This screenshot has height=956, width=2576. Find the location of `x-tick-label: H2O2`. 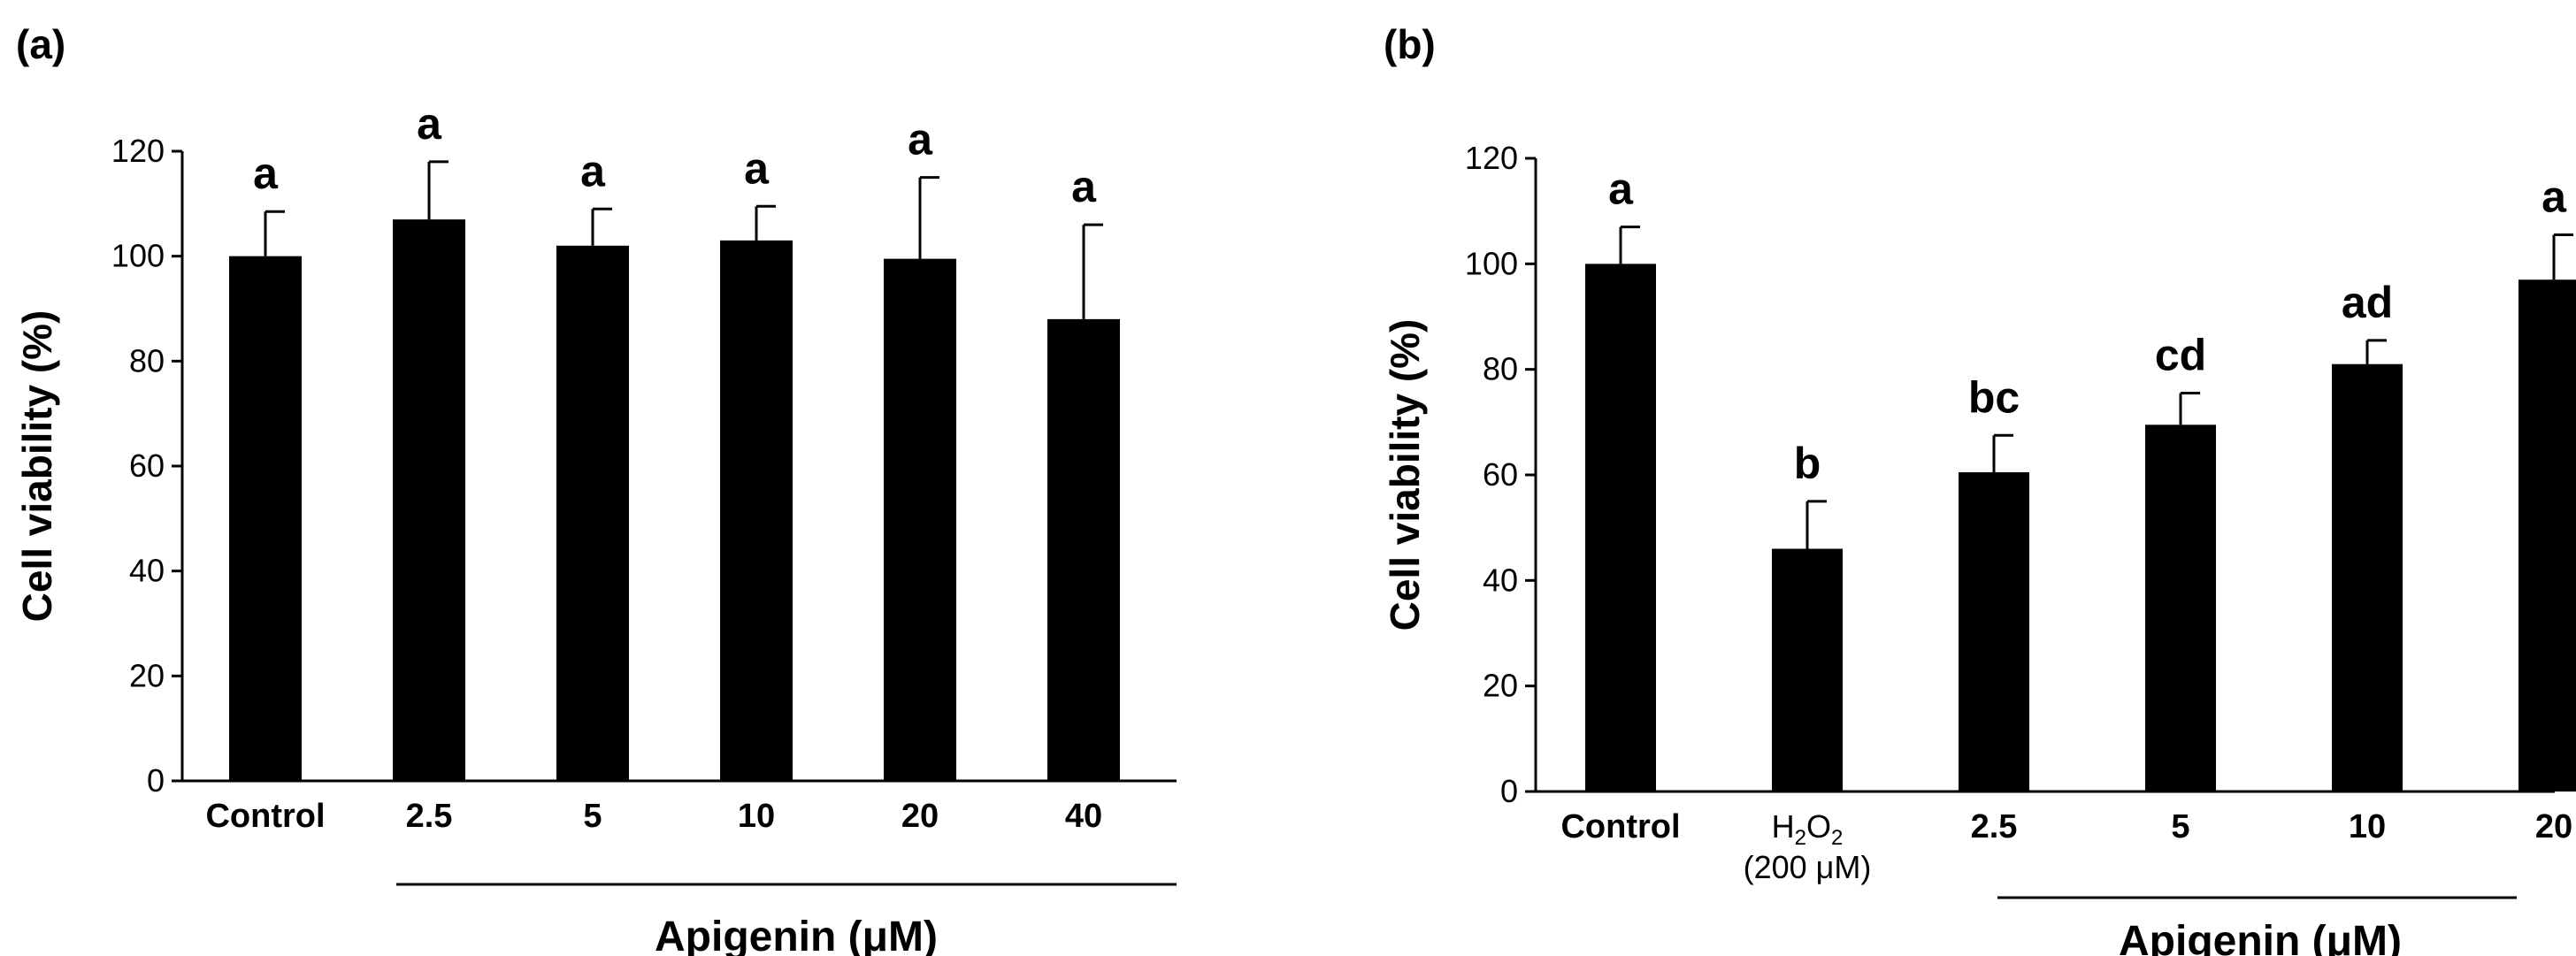

x-tick-label: H2O2 is located at coordinates (1808, 829).